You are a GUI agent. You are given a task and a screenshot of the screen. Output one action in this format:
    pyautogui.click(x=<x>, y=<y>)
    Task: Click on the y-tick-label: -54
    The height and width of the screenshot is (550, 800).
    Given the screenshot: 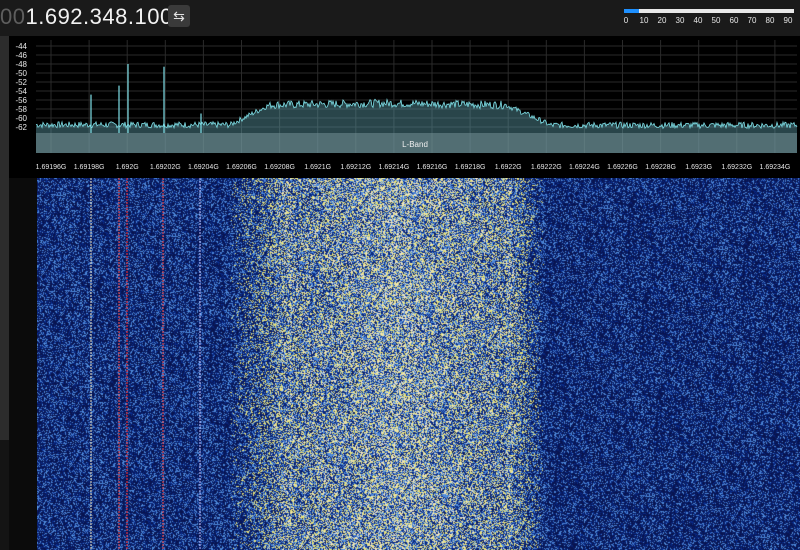 What is the action you would take?
    pyautogui.click(x=21, y=91)
    